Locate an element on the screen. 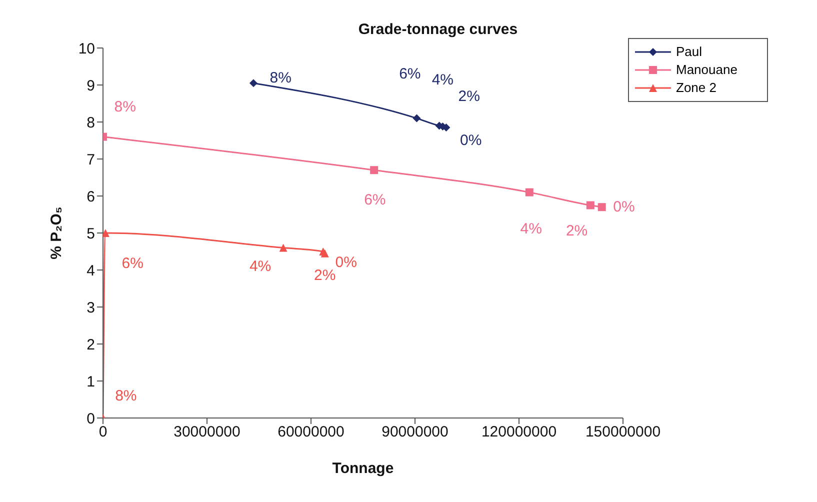  x-tick-label: 90000000 is located at coordinates (415, 432).